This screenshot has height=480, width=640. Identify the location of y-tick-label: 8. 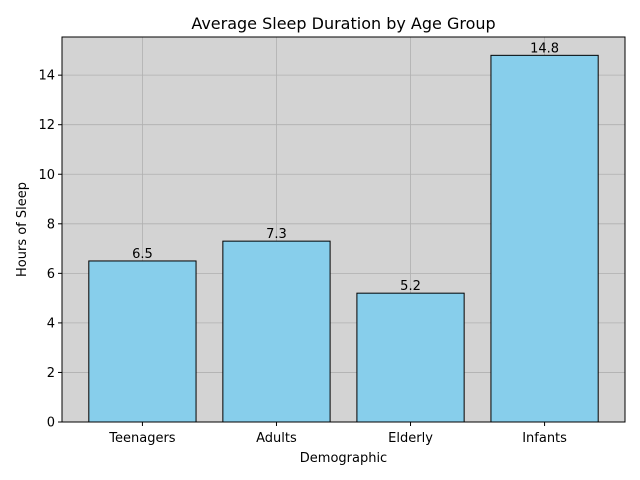
(51, 224).